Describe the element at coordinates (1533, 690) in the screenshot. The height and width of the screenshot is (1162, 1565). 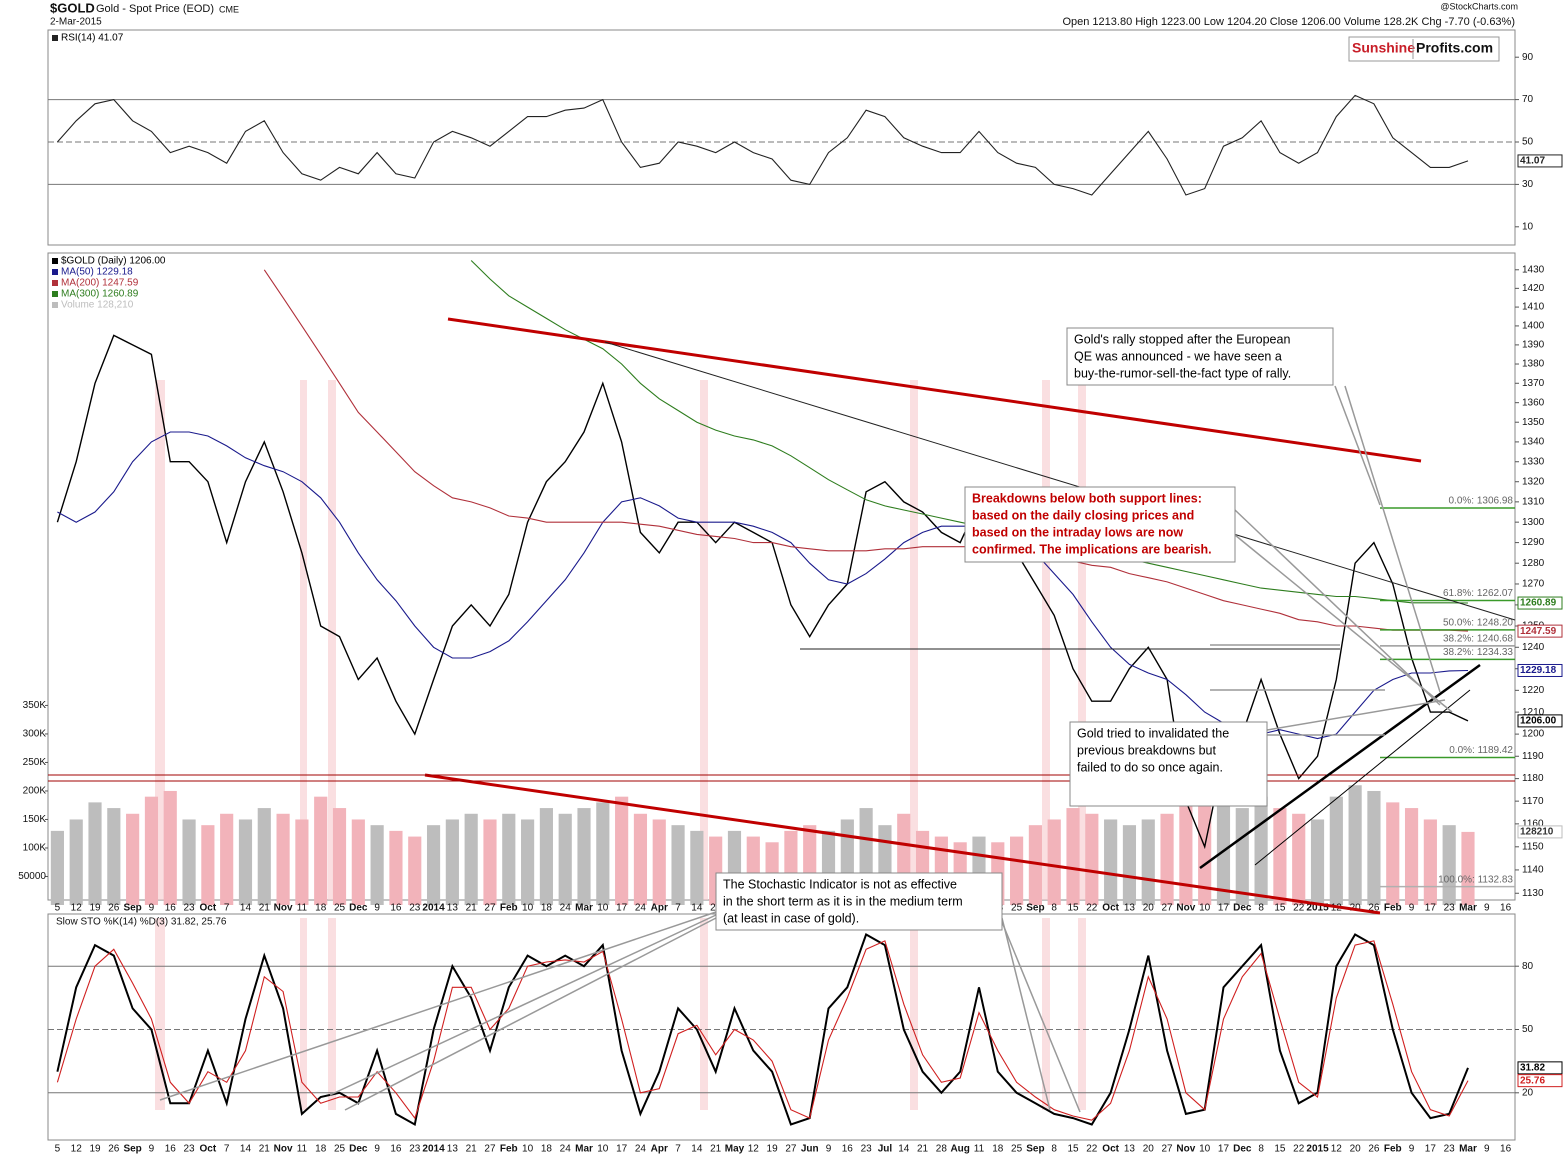
I see `y-tick-label: 1220` at that location.